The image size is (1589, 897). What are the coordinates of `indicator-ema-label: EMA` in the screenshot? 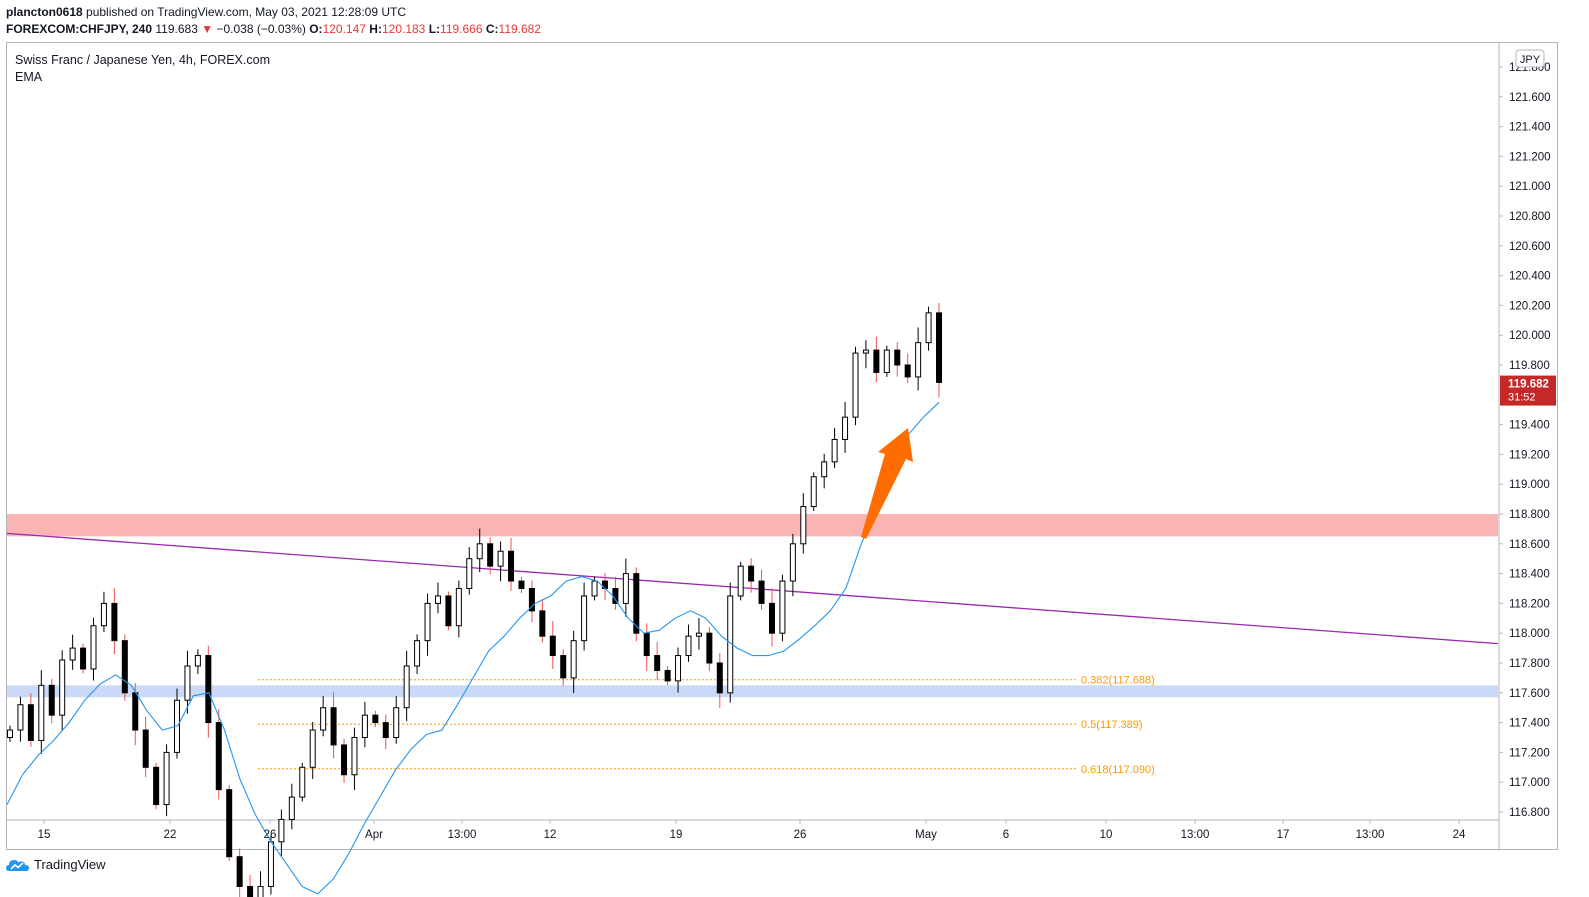 It's located at (29, 77).